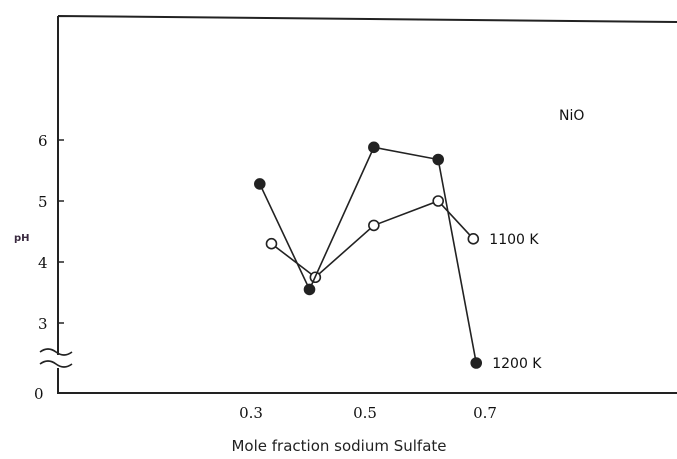  What do you see at coordinates (517, 364) in the screenshot?
I see `series-label: 1200 K` at bounding box center [517, 364].